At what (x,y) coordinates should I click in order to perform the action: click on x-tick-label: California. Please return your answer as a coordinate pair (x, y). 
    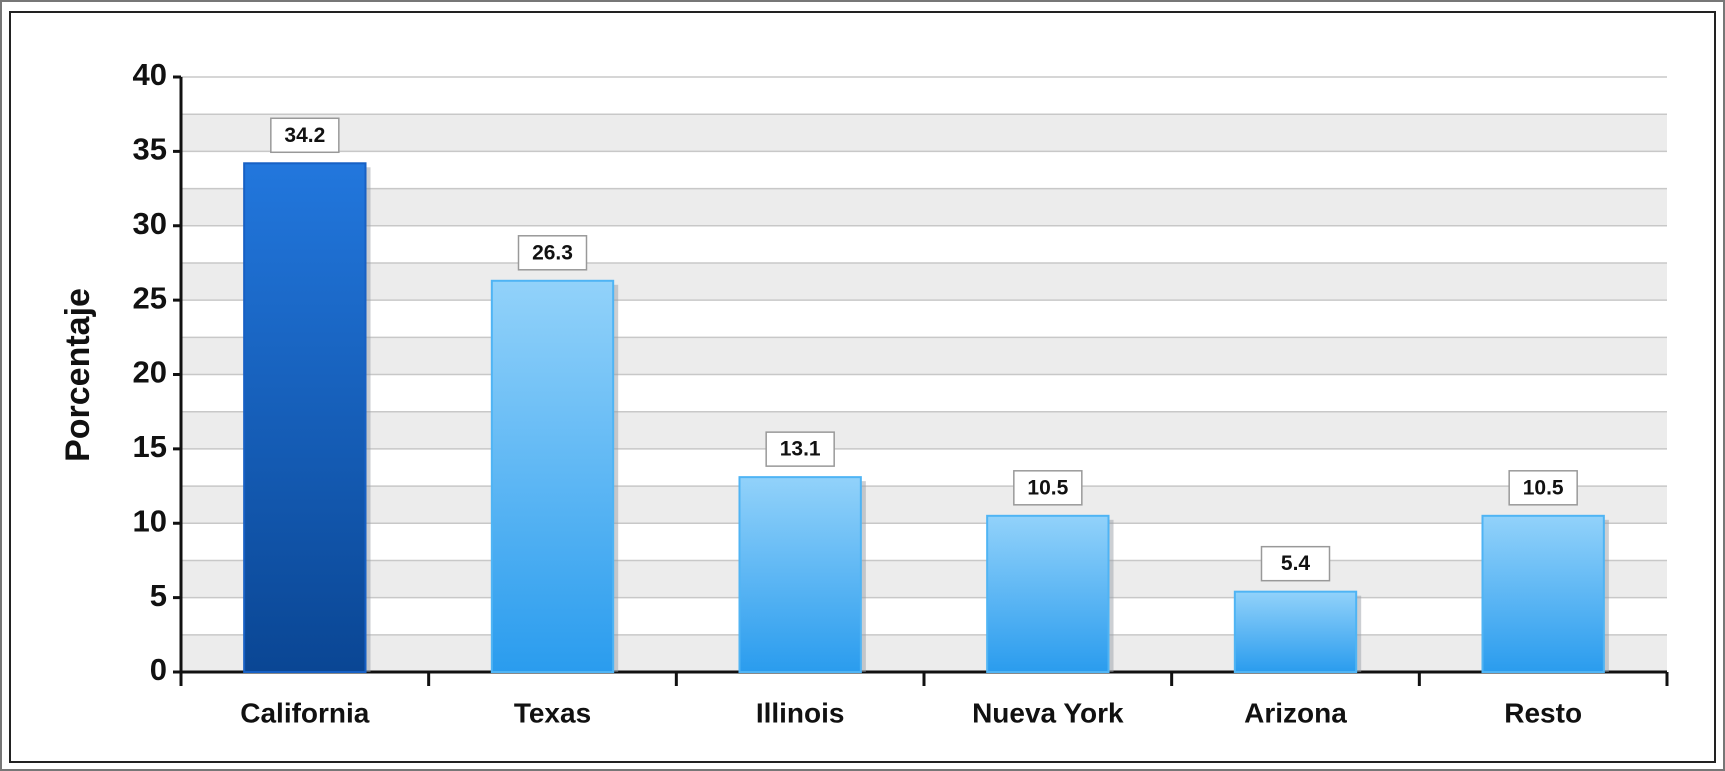
    Looking at the image, I should click on (305, 712).